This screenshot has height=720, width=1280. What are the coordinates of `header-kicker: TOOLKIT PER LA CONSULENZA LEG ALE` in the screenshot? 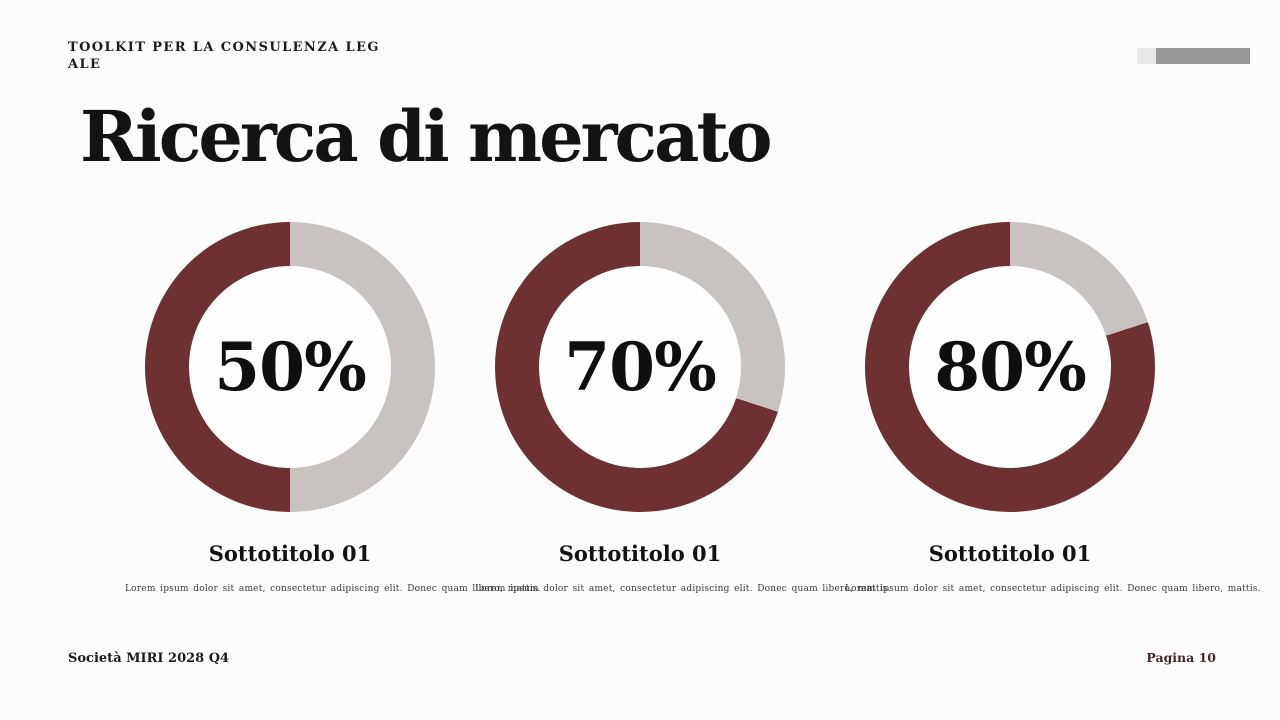 It's located at (224, 56).